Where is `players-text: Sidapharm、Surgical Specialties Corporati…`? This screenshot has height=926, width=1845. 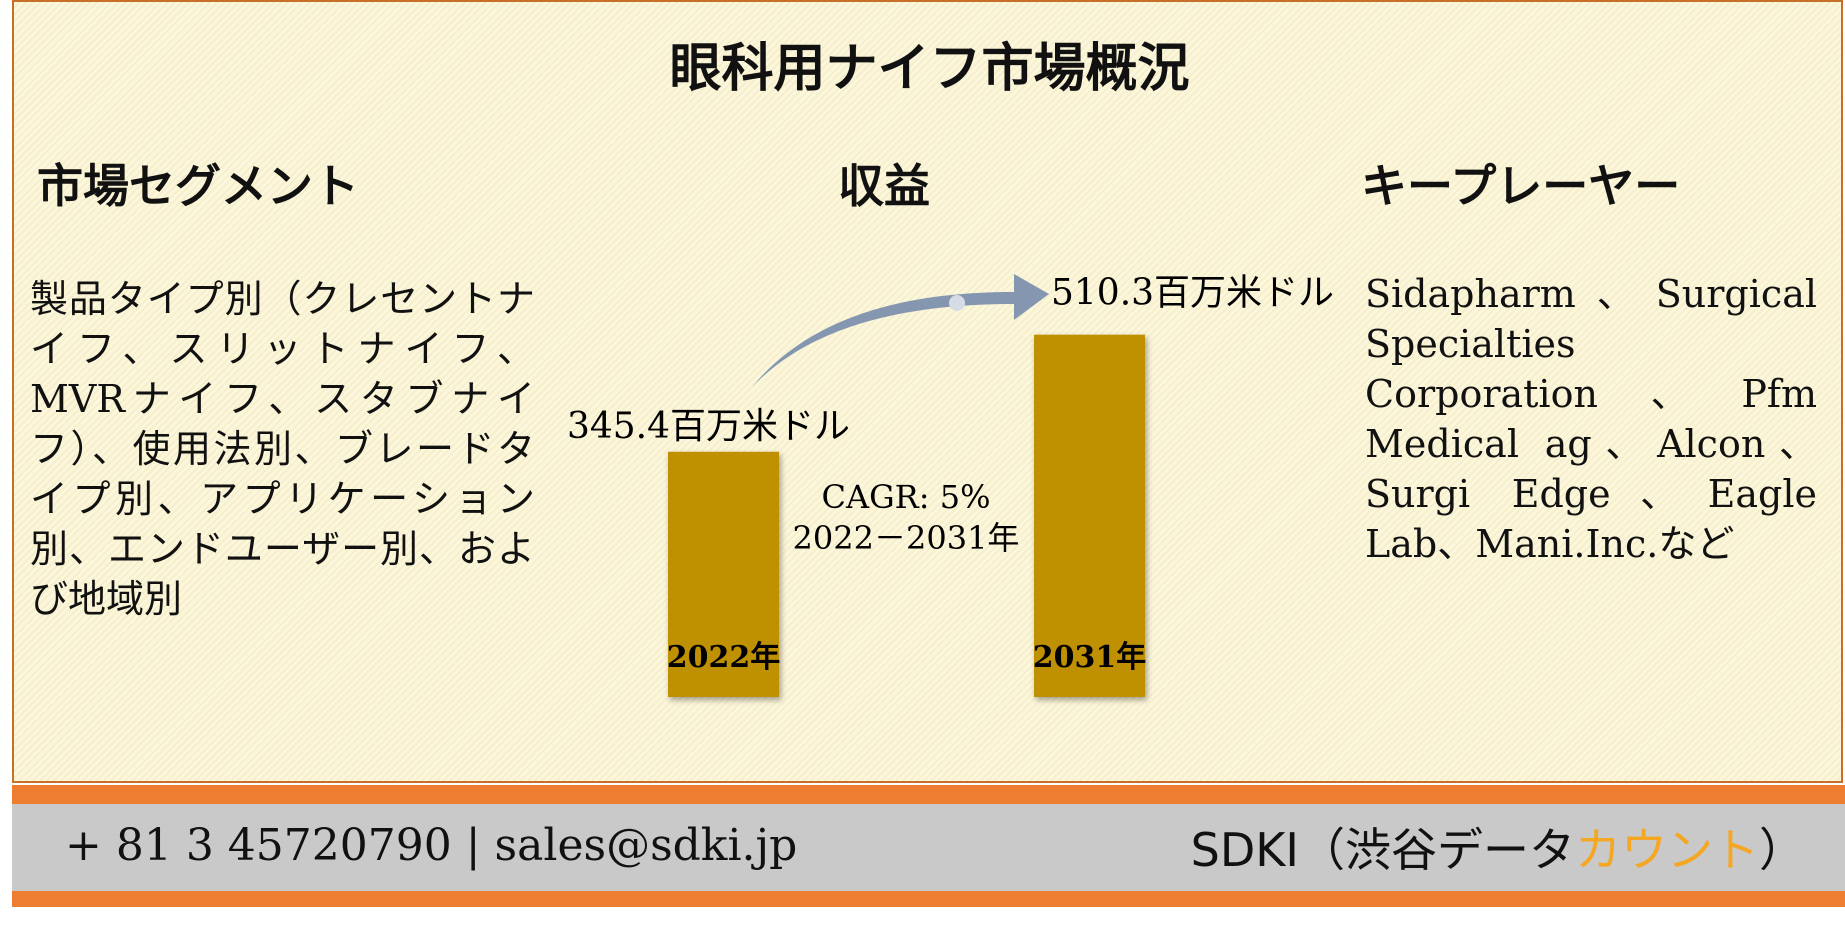 players-text: Sidapharm、Surgical Specialties Corporati… is located at coordinates (1591, 419).